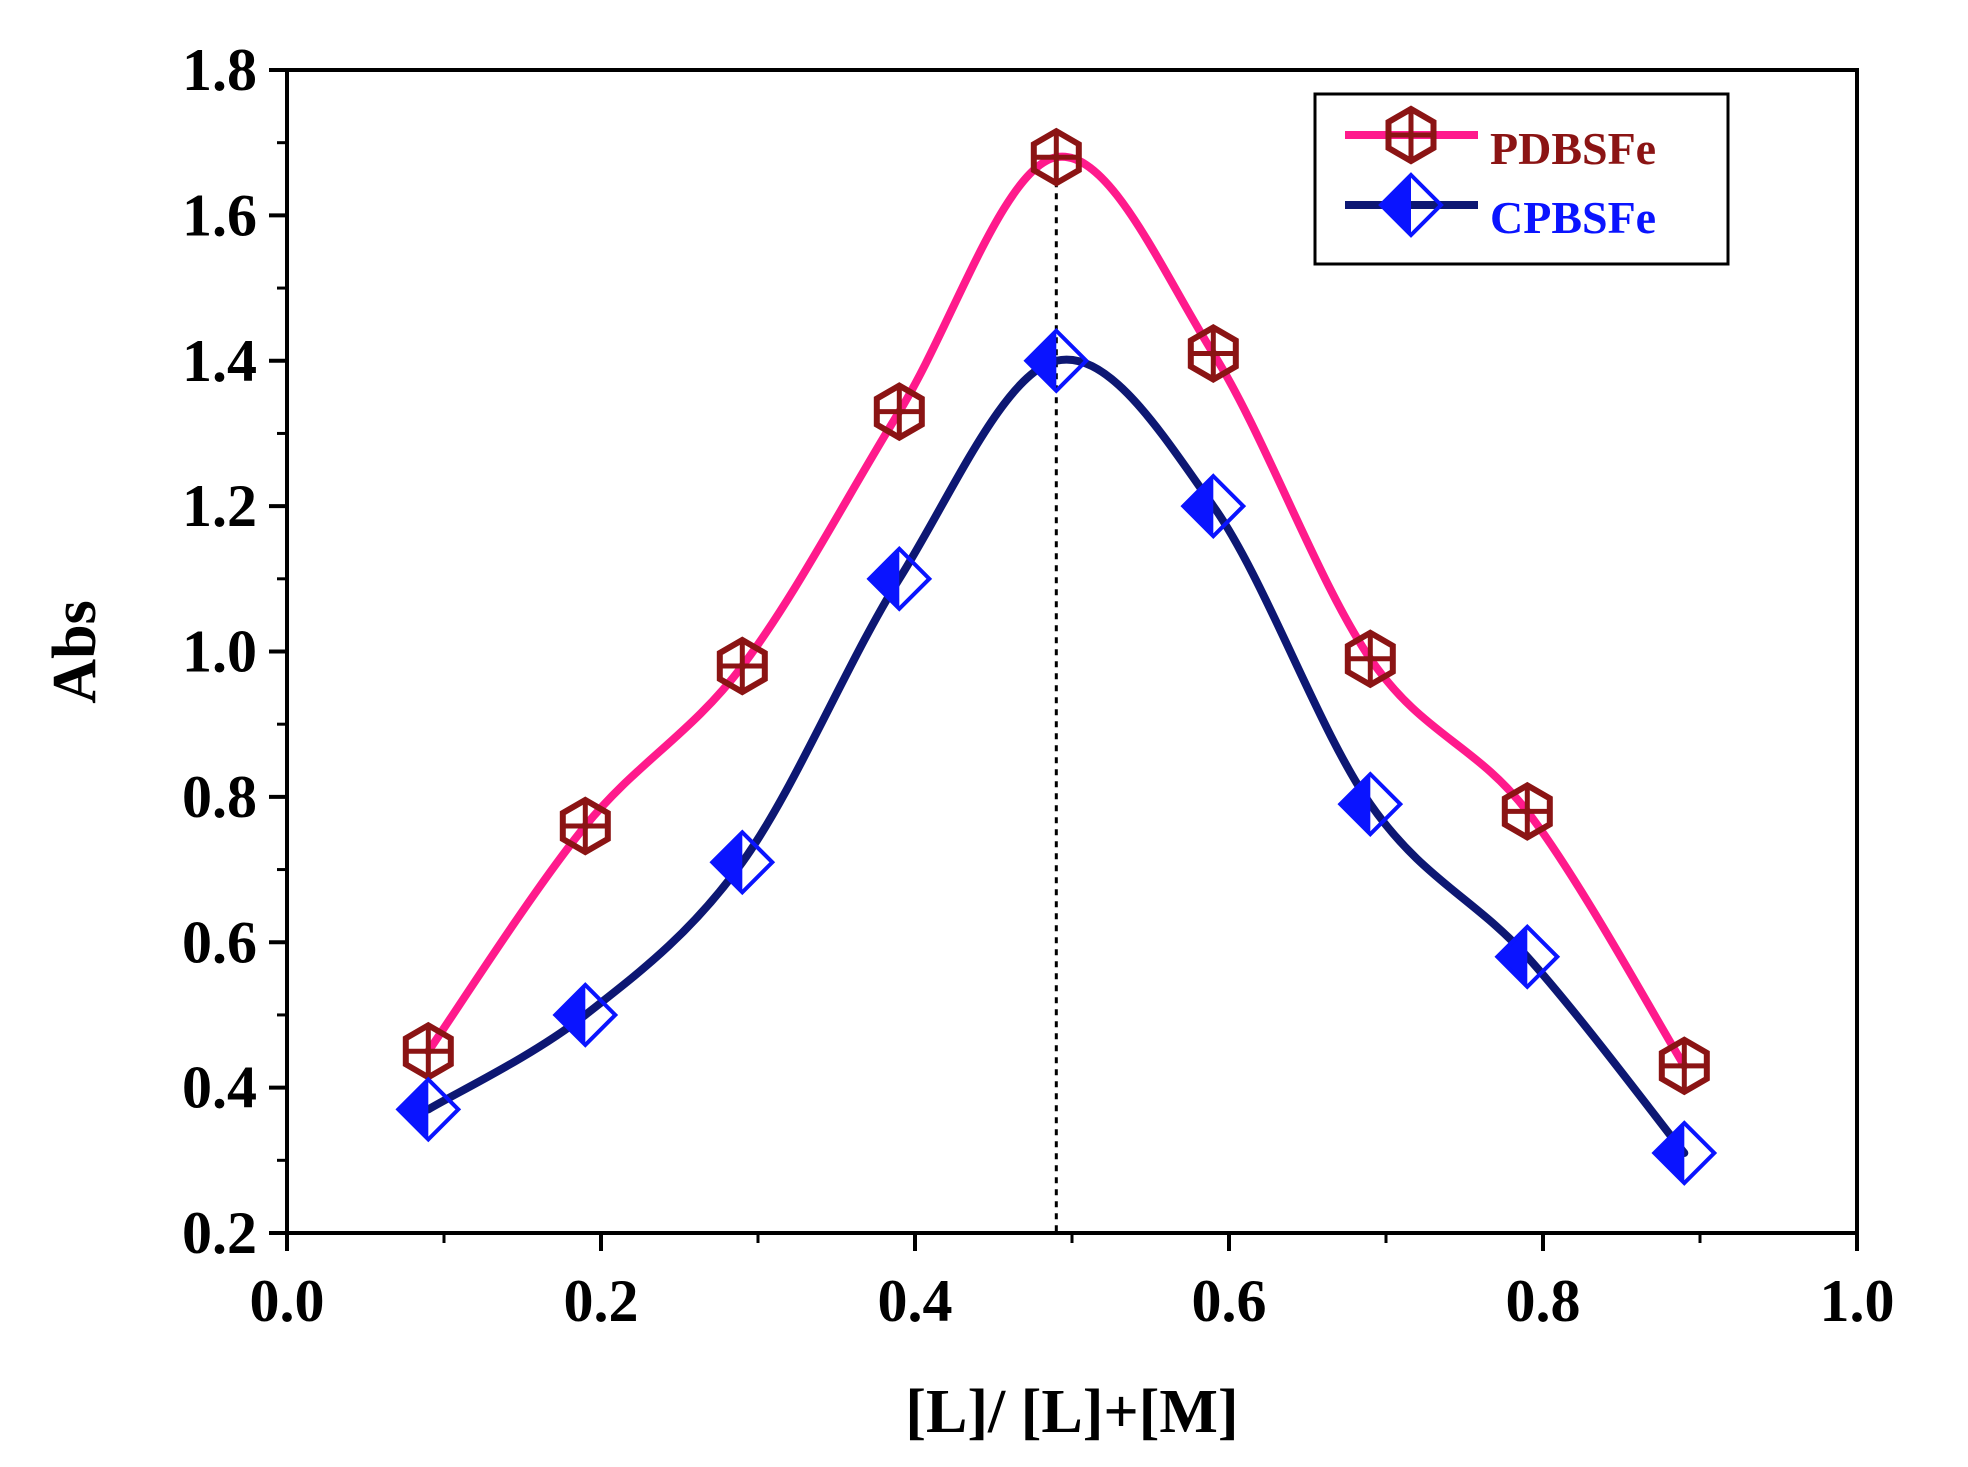 Image resolution: width=1968 pixels, height=1467 pixels. I want to click on legend-marker-cpbsfe-filled-half, so click(1396, 205).